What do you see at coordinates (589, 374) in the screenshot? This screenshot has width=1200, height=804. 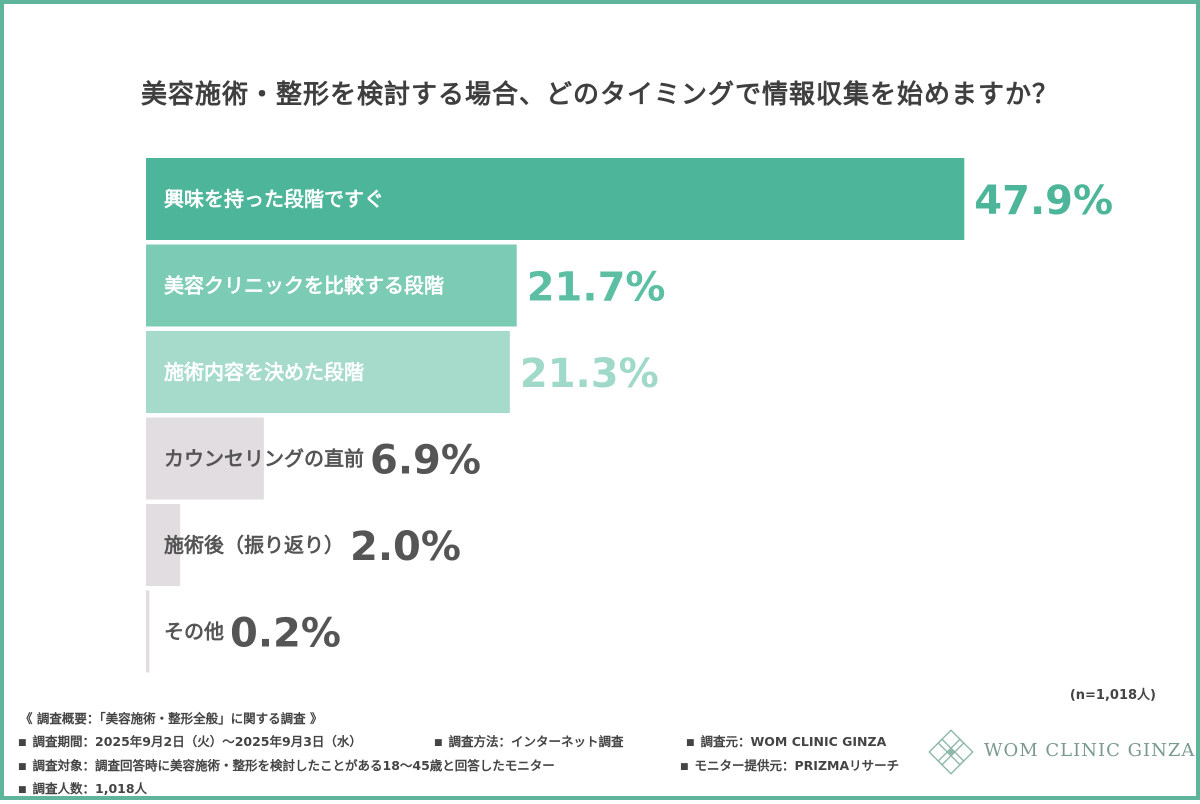 I see `value-label-3: 21.3%` at bounding box center [589, 374].